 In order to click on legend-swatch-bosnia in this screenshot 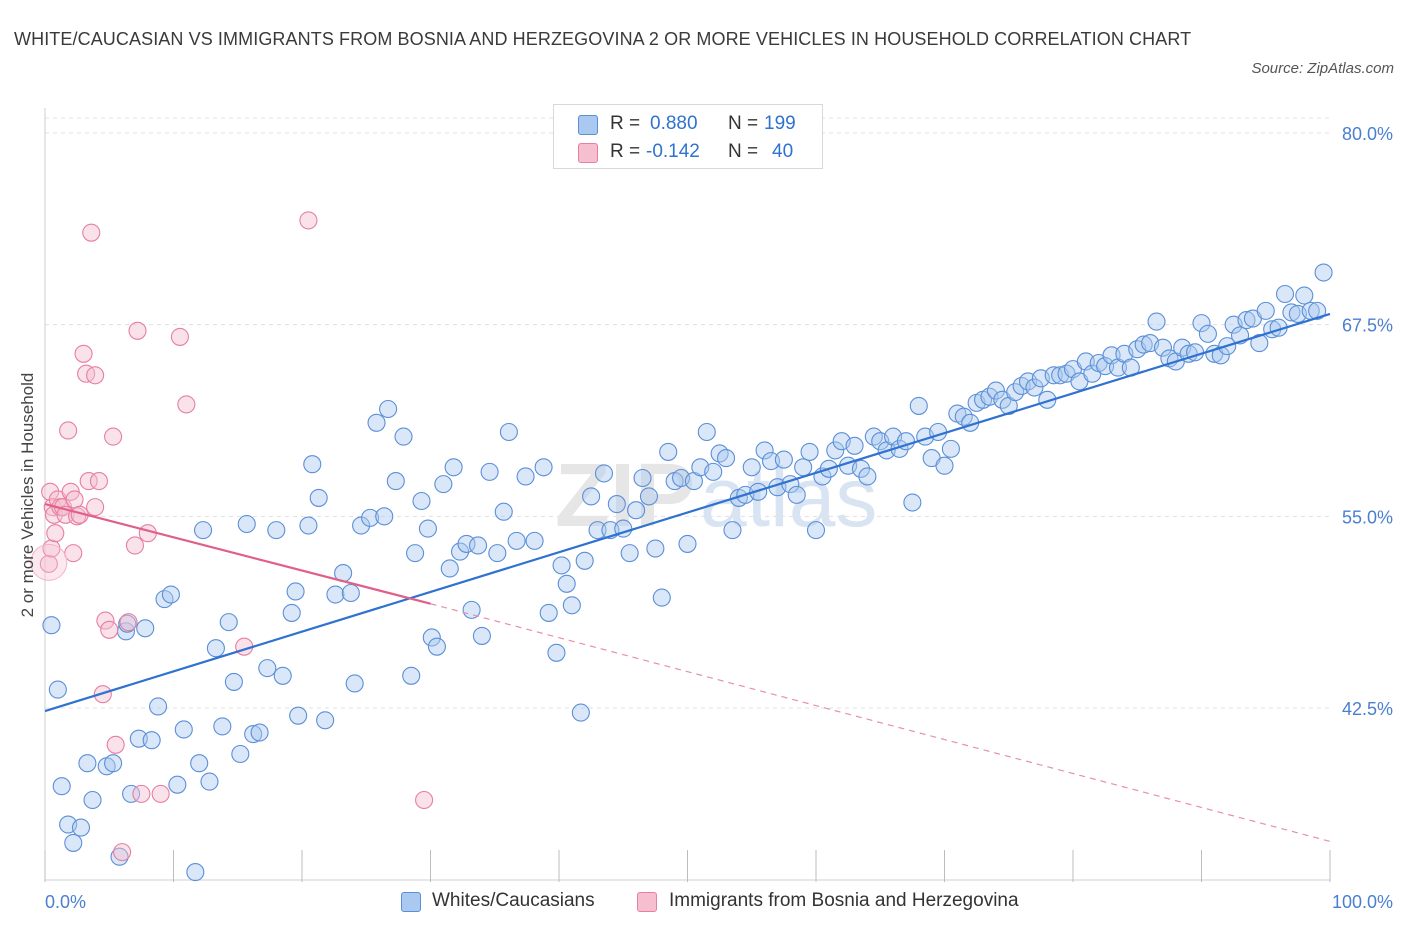, I will do `click(647, 902)`.